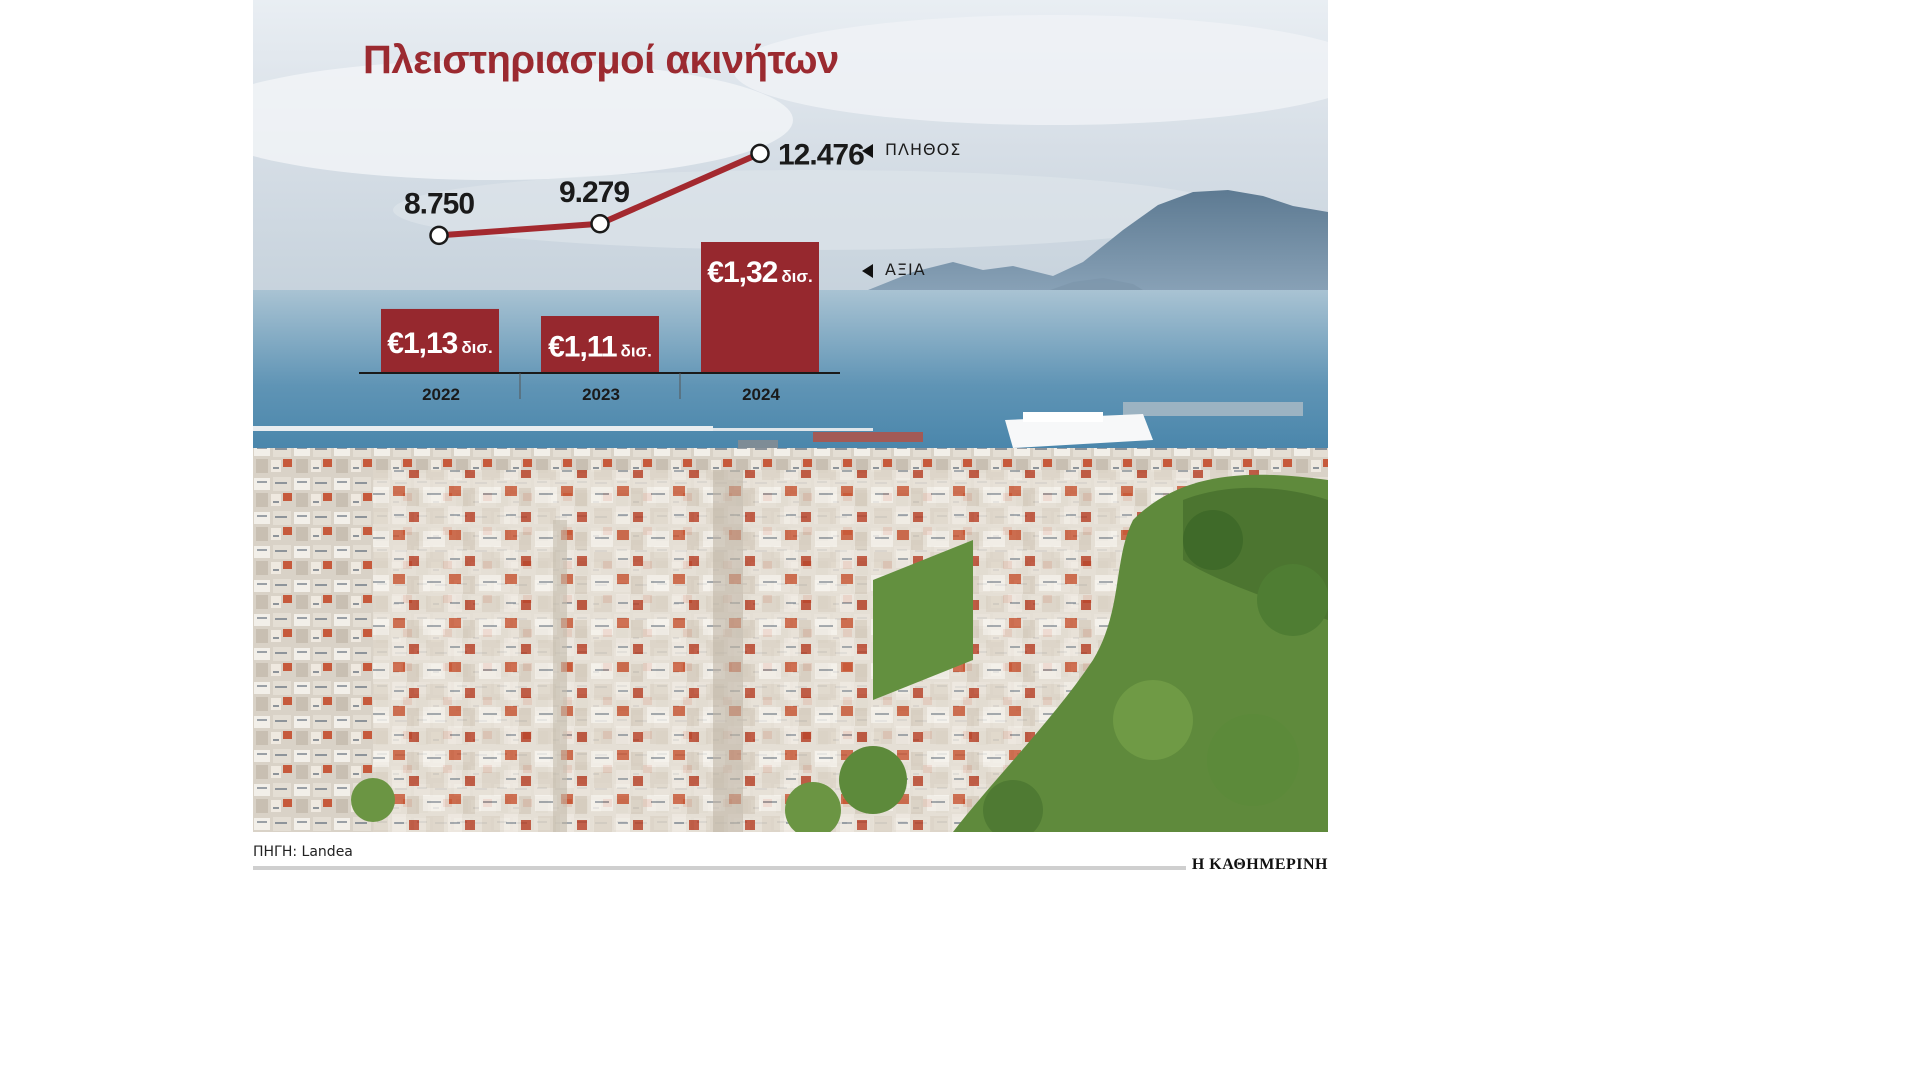  What do you see at coordinates (594, 192) in the screenshot?
I see `count-label-2023: 9.279` at bounding box center [594, 192].